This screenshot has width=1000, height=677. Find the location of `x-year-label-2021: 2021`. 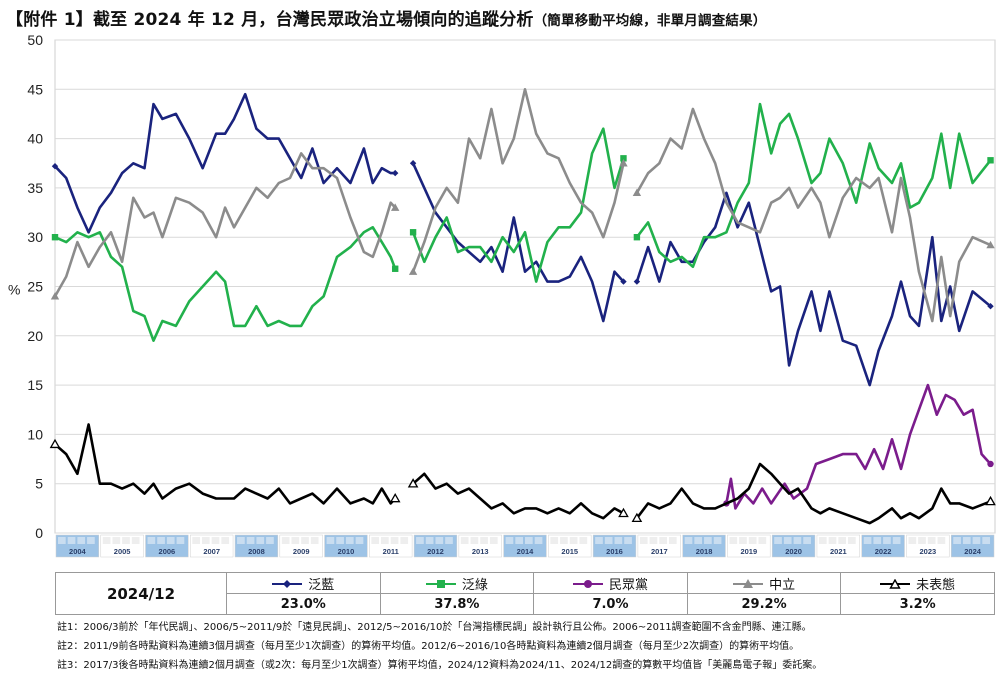

x-year-label-2021: 2021 is located at coordinates (838, 551).